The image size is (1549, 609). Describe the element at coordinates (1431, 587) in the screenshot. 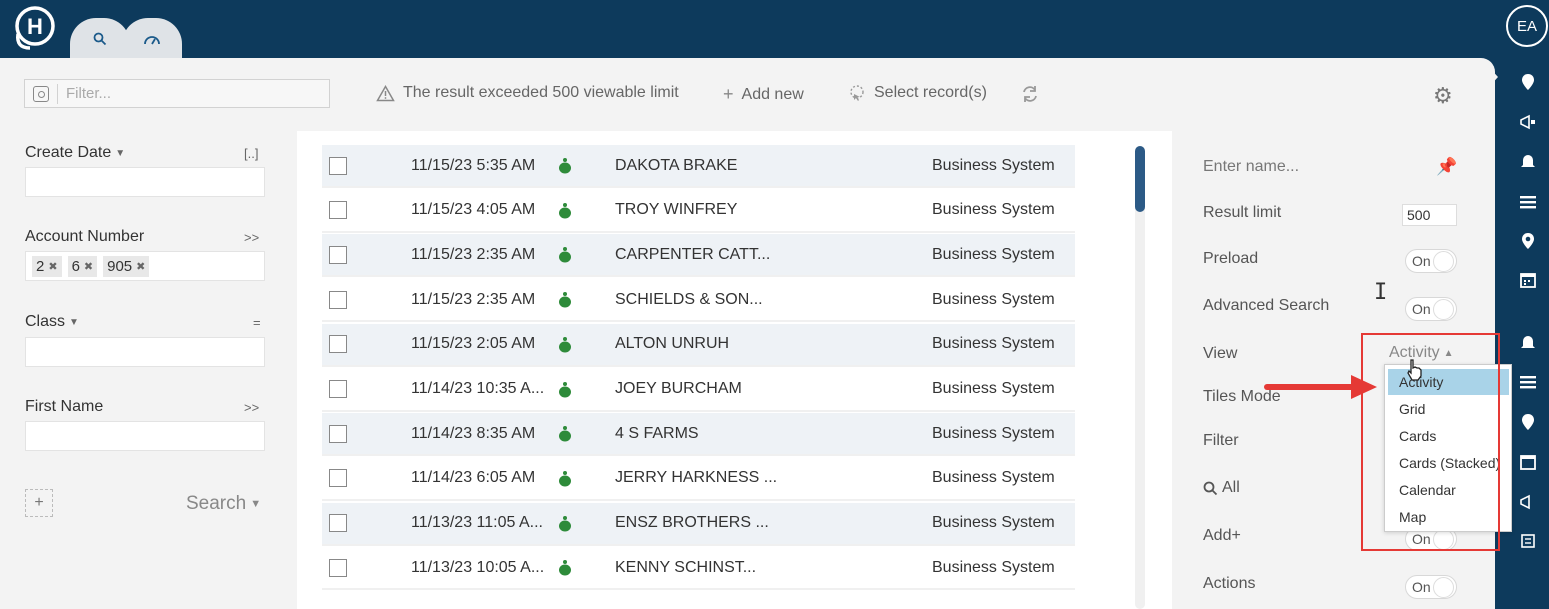

I see `actions-toggle: On` at that location.